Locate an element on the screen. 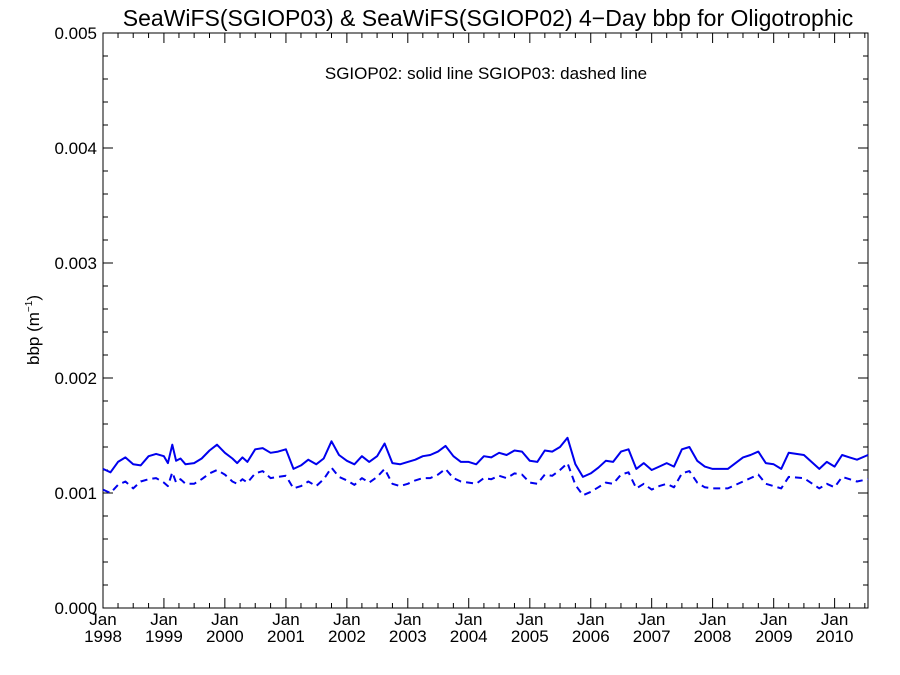 The width and height of the screenshot is (900, 675). x-tick-label-year: 2000 is located at coordinates (225, 636).